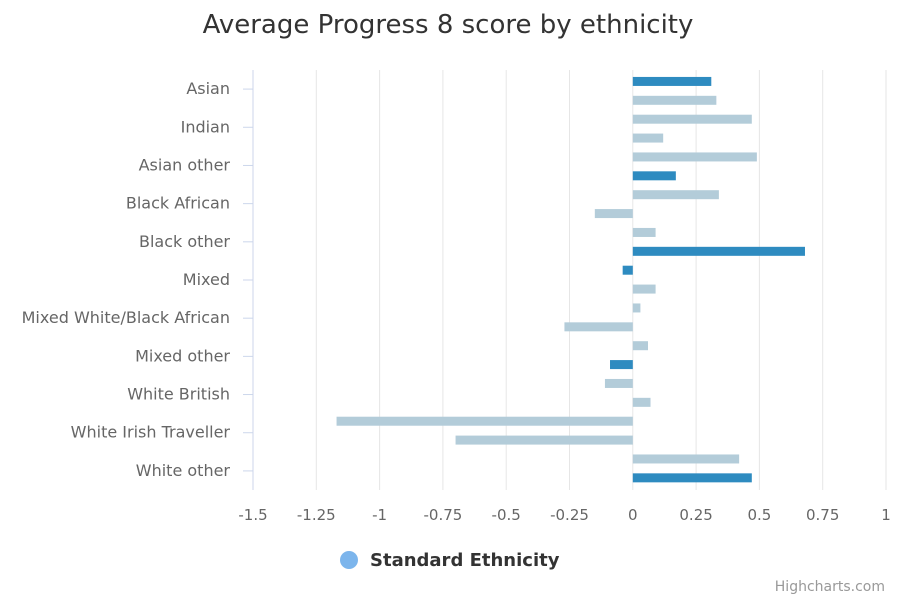 This screenshot has width=900, height=600. What do you see at coordinates (208, 88) in the screenshot?
I see `category-label: Asian` at bounding box center [208, 88].